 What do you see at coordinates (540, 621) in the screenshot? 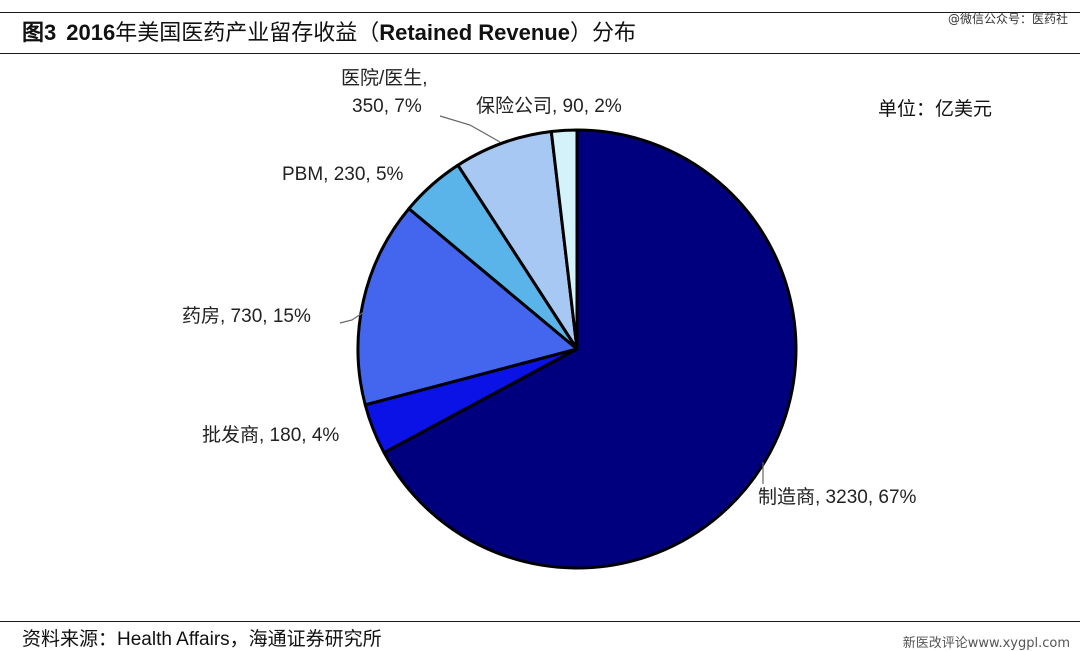
I see `footer-rule` at bounding box center [540, 621].